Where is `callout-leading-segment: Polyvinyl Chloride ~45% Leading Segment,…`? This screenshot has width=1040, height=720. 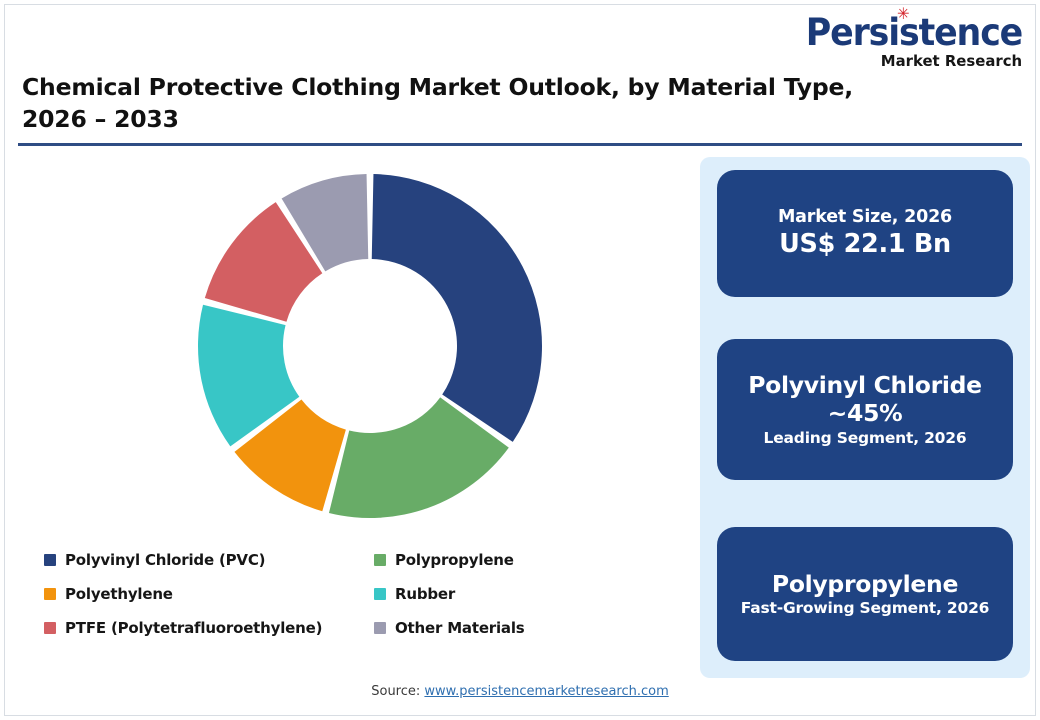
callout-leading-segment: Polyvinyl Chloride ~45% Leading Segment,… is located at coordinates (865, 409).